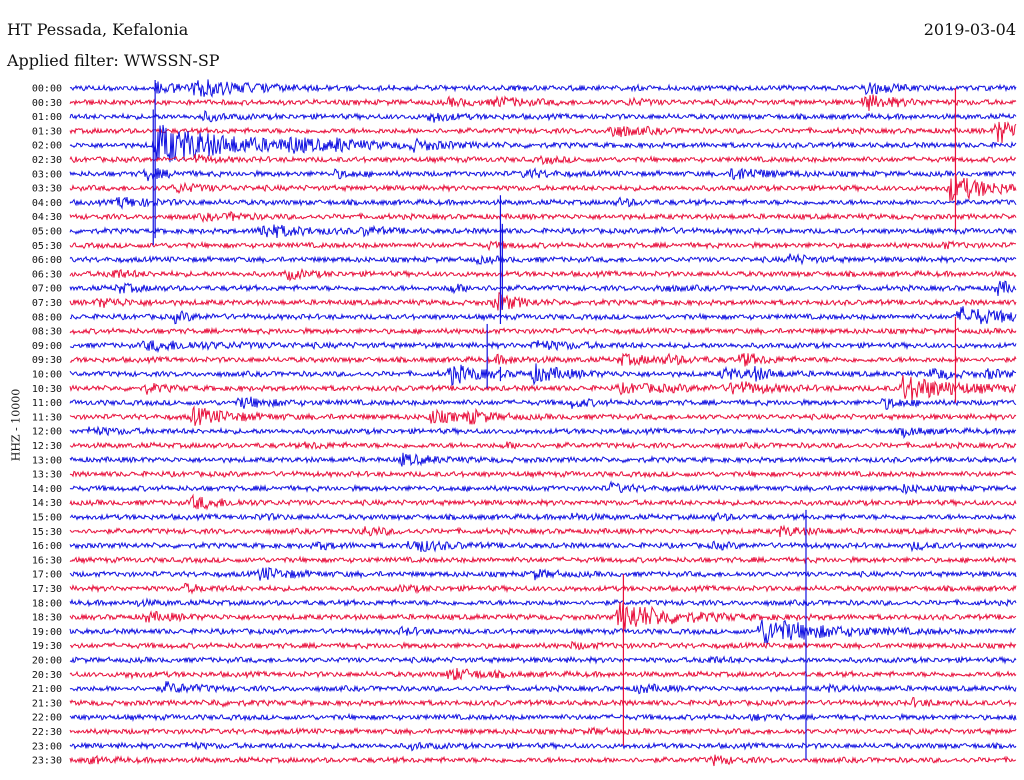  Describe the element at coordinates (47, 532) in the screenshot. I see `time-label: 15:30` at that location.